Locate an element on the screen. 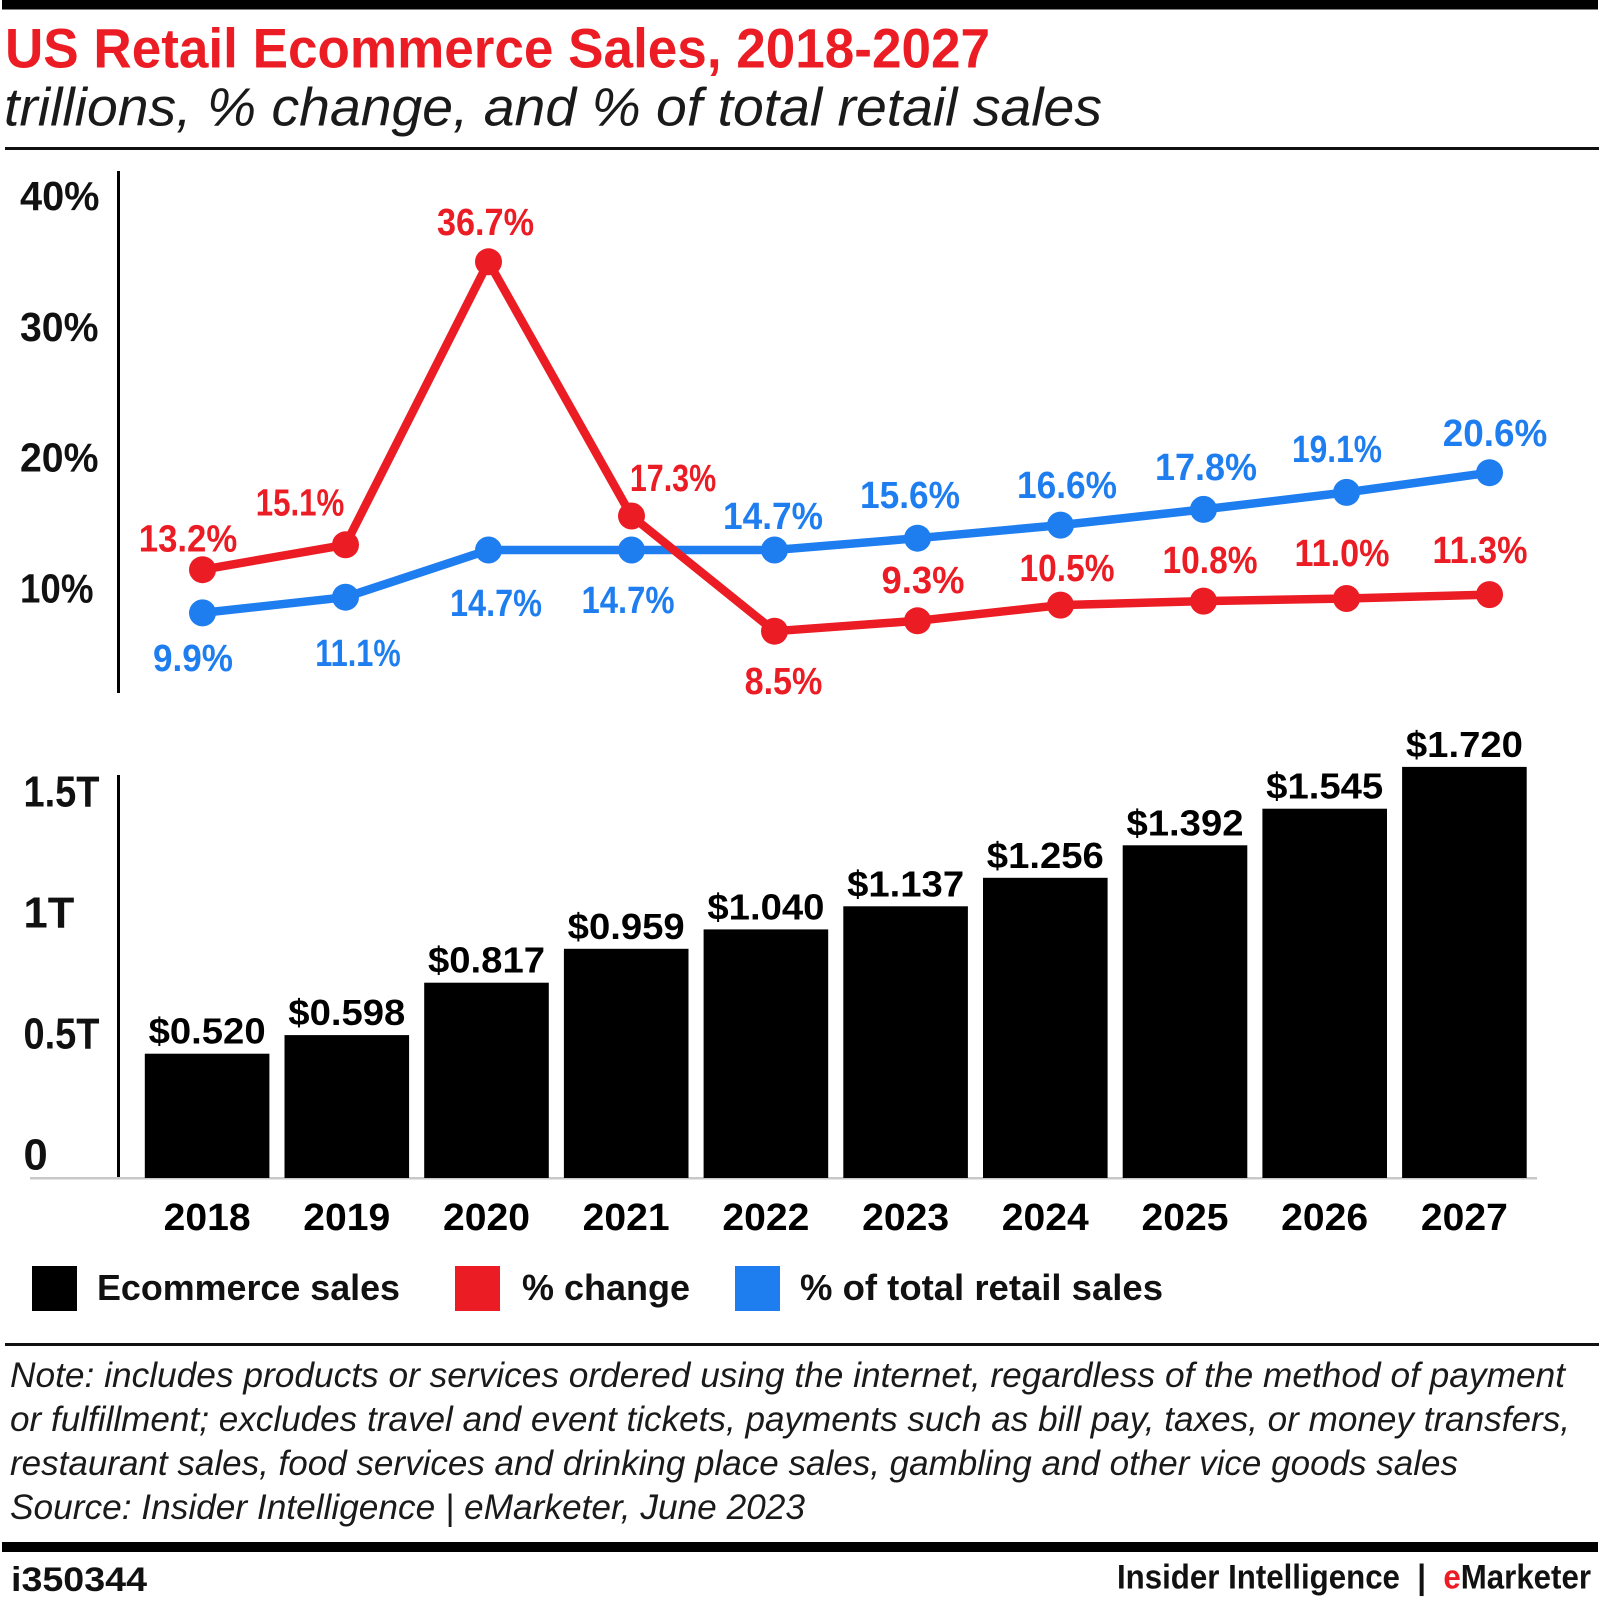 This screenshot has height=1604, width=1600. svg-text: 36.7% is located at coordinates (485, 223).